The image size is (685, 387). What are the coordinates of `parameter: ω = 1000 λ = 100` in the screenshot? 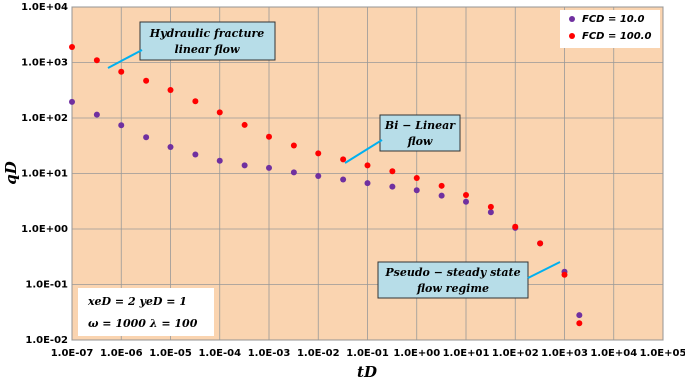 It's located at (143, 323).